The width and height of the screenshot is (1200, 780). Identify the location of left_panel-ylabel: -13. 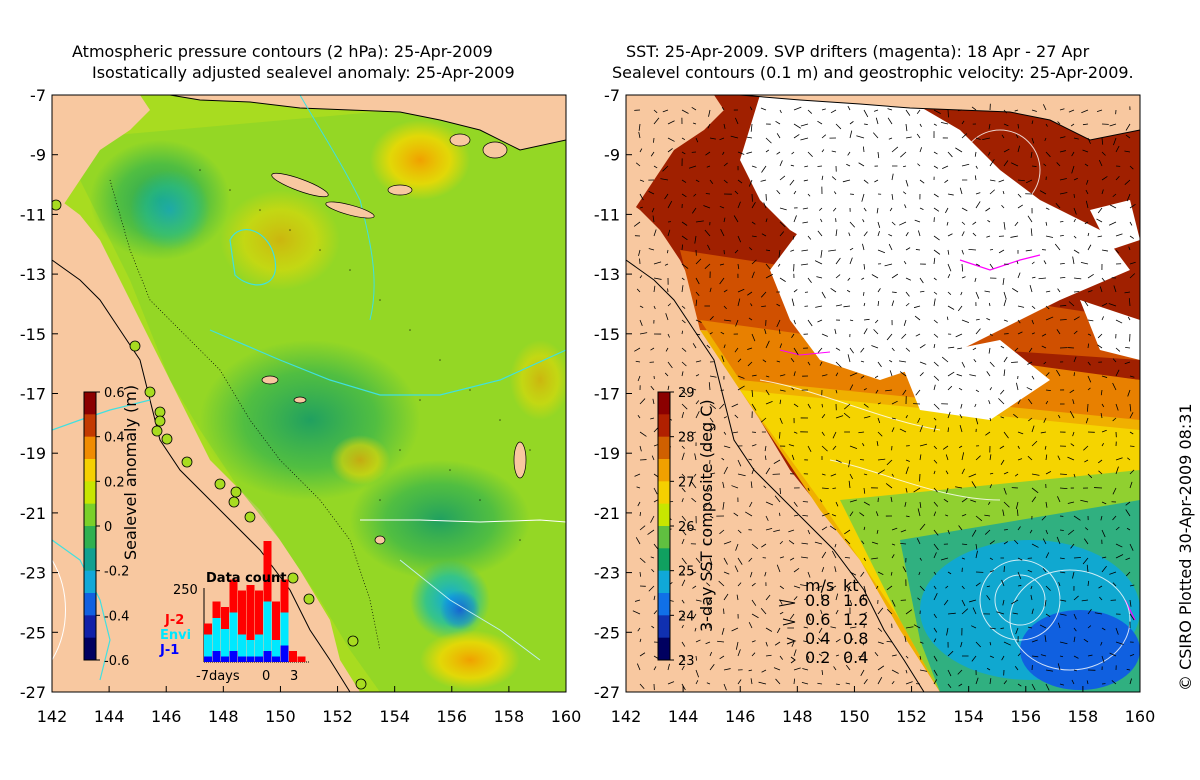
(33, 274).